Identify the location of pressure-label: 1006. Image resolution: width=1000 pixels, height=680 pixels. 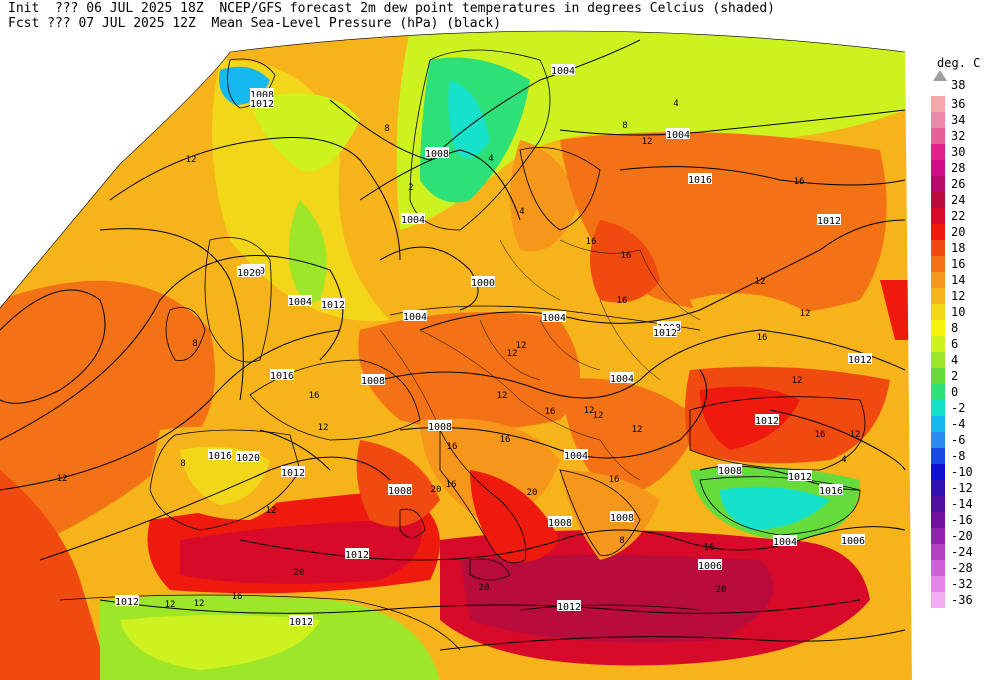
(710, 566).